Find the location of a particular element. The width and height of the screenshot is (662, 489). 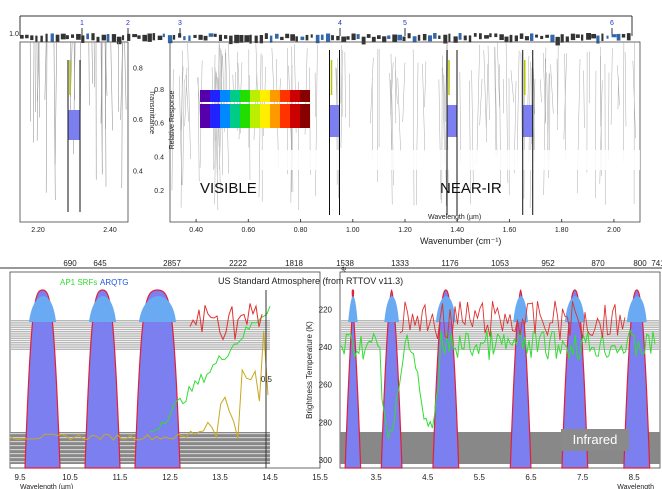

top-right-ylabel: Relative Response is located at coordinates (172, 120).